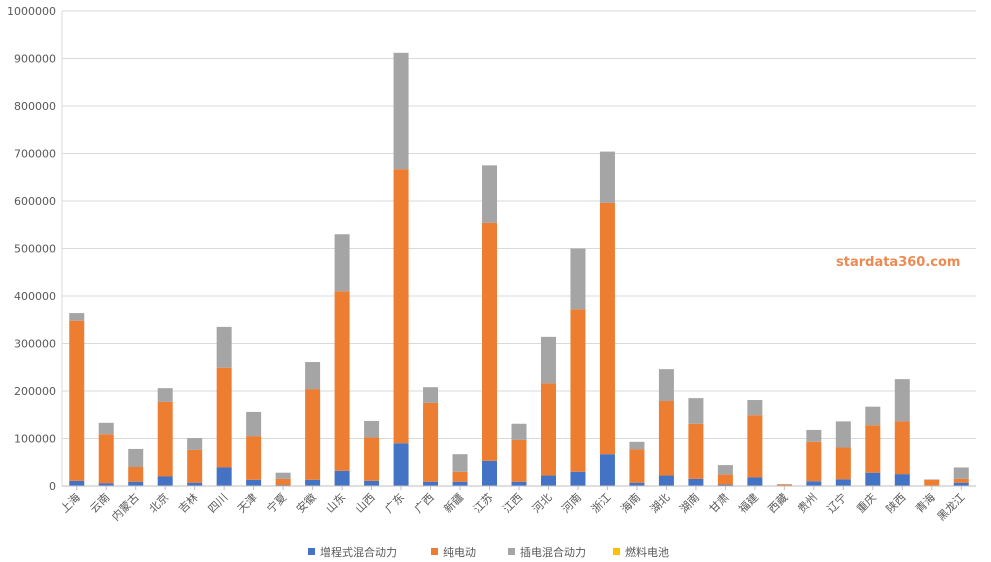 The image size is (991, 562). I want to click on x-tick-label: 青海, so click(924, 502).